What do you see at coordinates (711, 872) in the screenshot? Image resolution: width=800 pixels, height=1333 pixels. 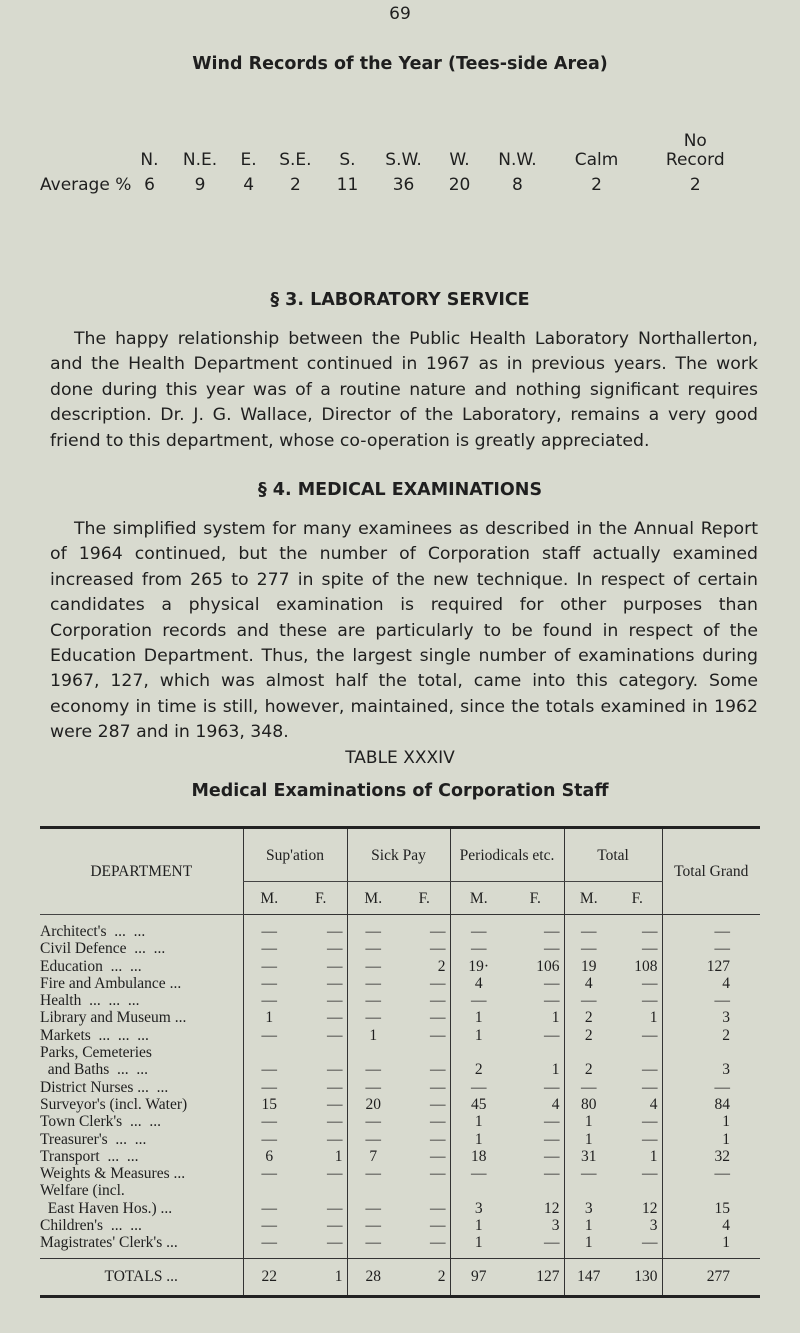 I see `grand-total-header: Total Grand` at bounding box center [711, 872].